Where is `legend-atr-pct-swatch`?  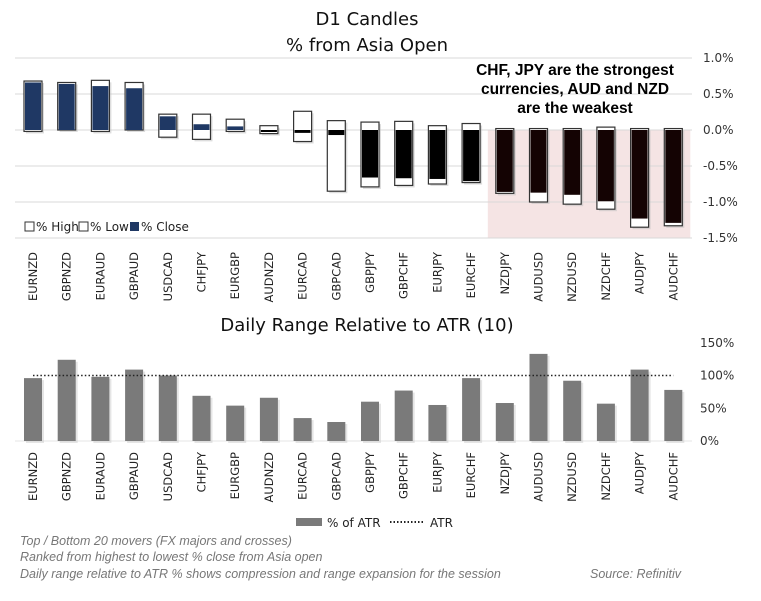
legend-atr-pct-swatch is located at coordinates (309, 522).